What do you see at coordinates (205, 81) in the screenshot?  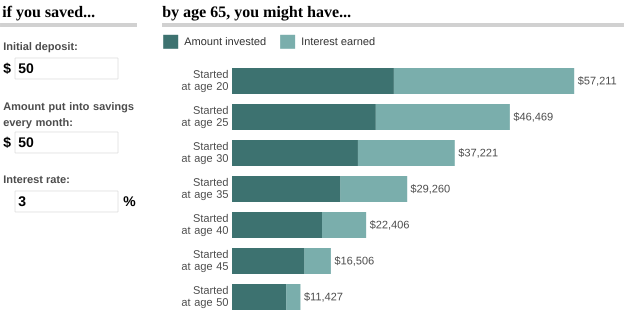 I see `y-tick-label: Started at age 20` at bounding box center [205, 81].